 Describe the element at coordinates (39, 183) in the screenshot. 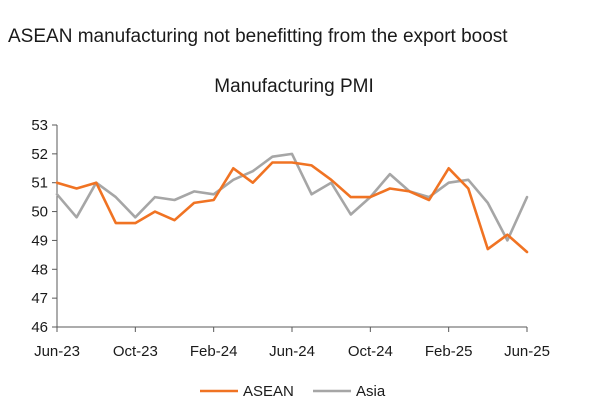

I see `y-tick-label: 51` at that location.